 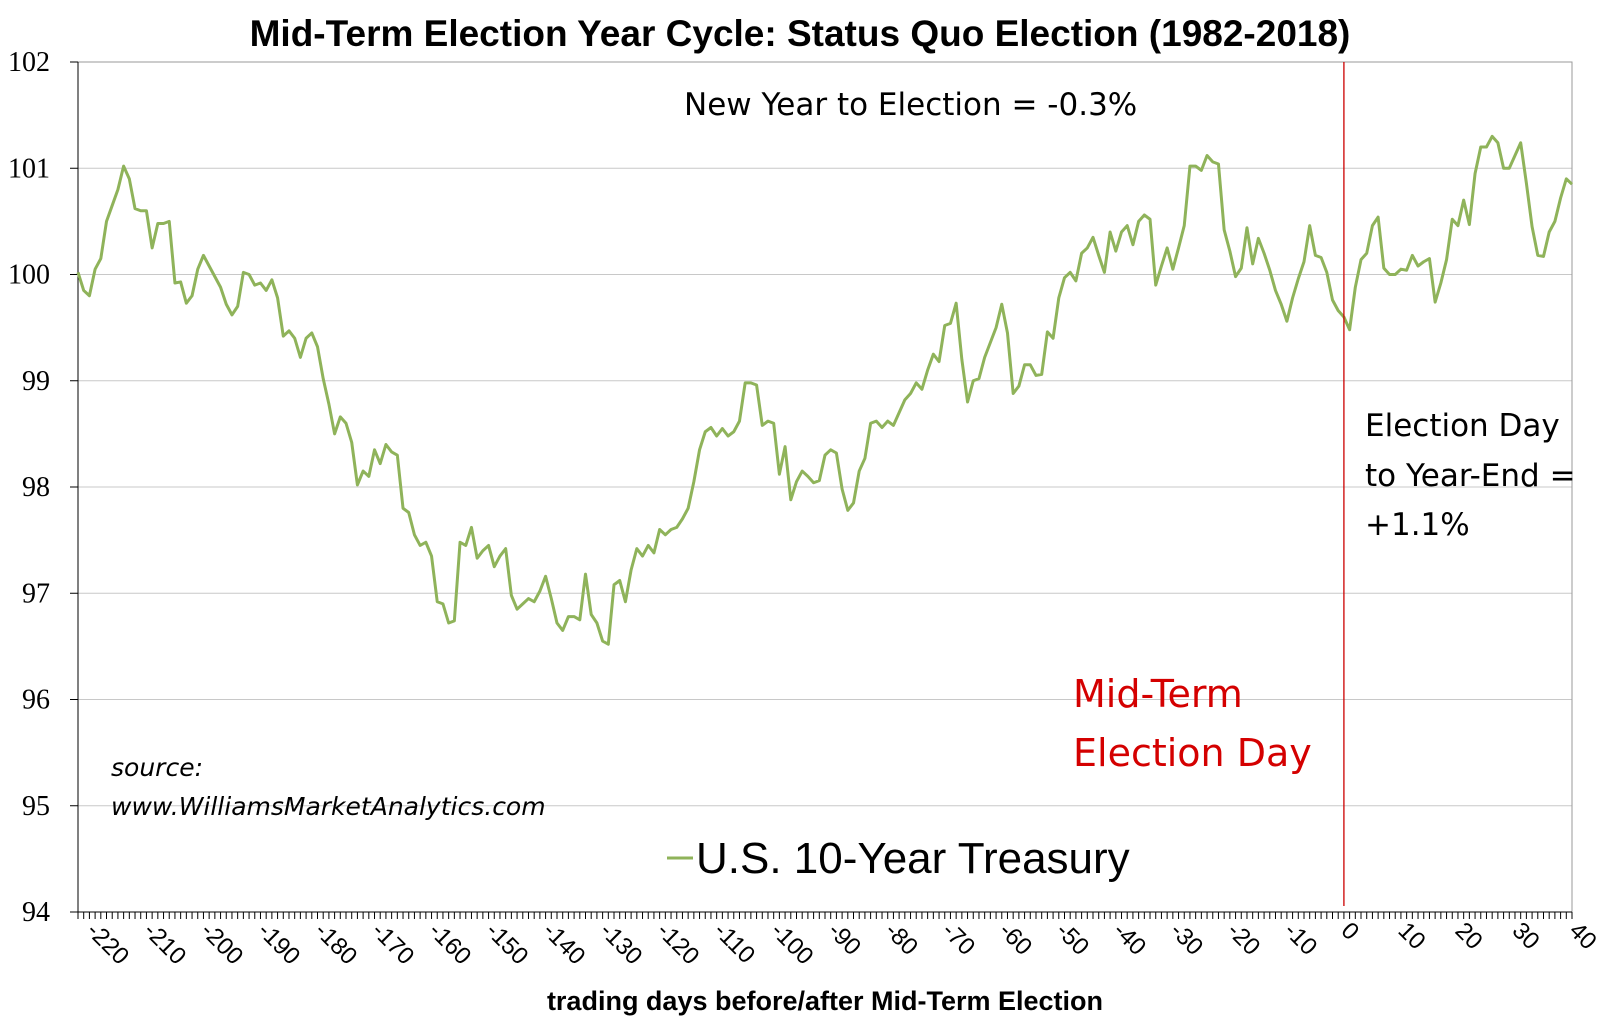 I want to click on y-tick-label: 99, so click(x=36, y=381).